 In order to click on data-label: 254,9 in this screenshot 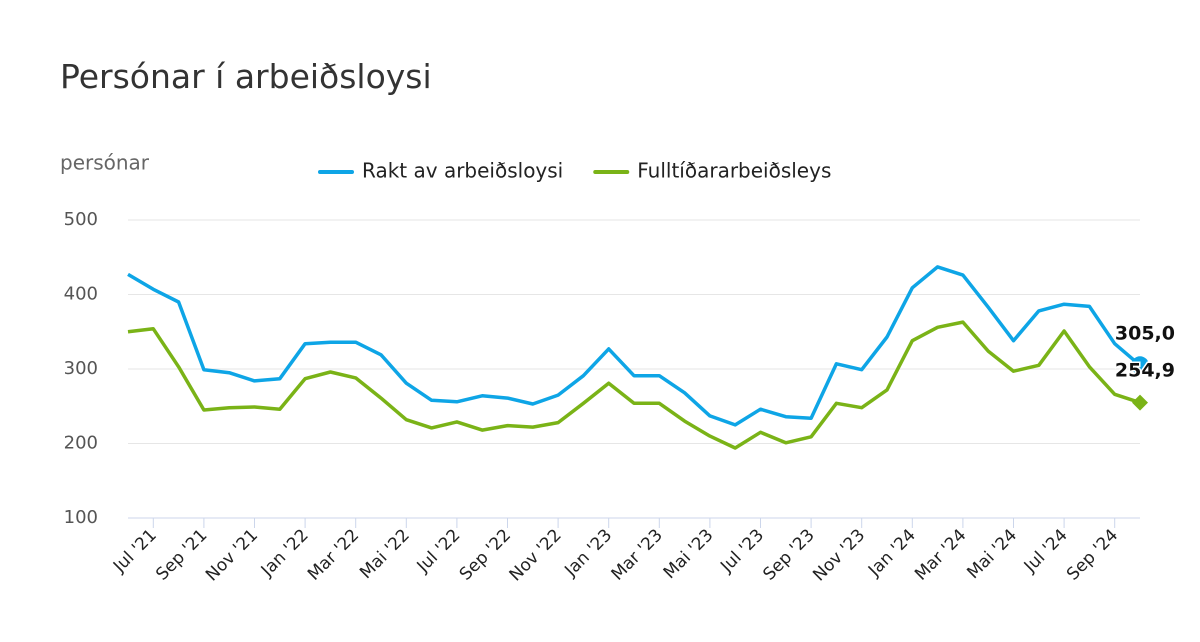, I will do `click(1145, 371)`.